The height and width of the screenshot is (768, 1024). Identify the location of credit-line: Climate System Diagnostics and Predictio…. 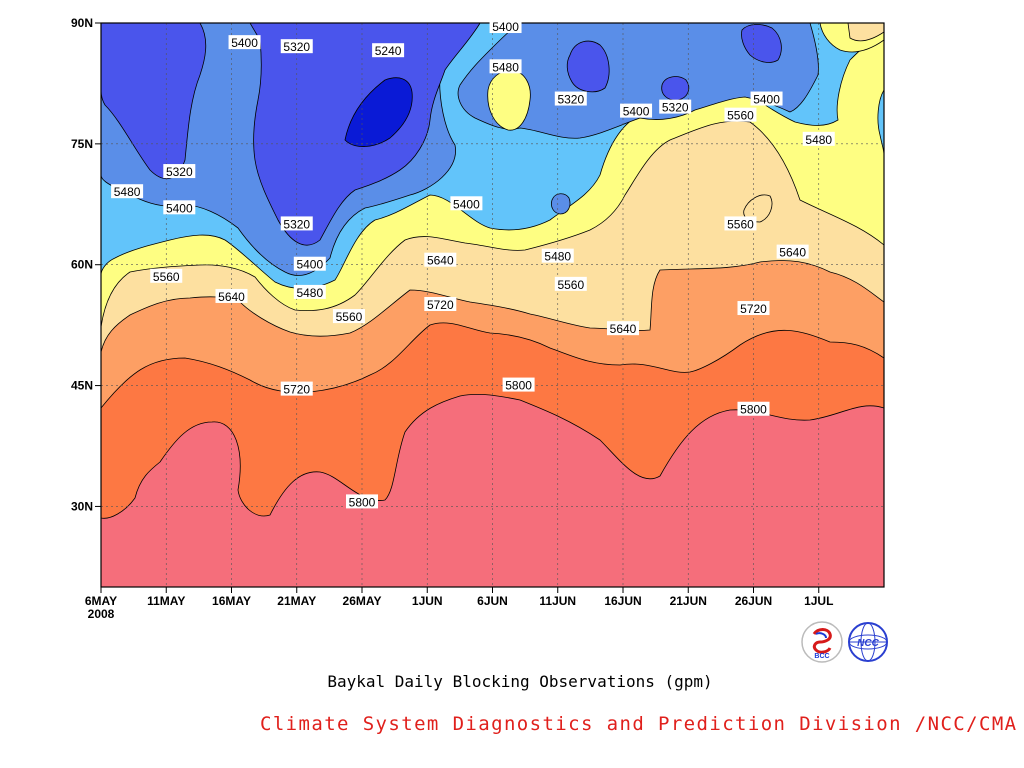
(639, 724).